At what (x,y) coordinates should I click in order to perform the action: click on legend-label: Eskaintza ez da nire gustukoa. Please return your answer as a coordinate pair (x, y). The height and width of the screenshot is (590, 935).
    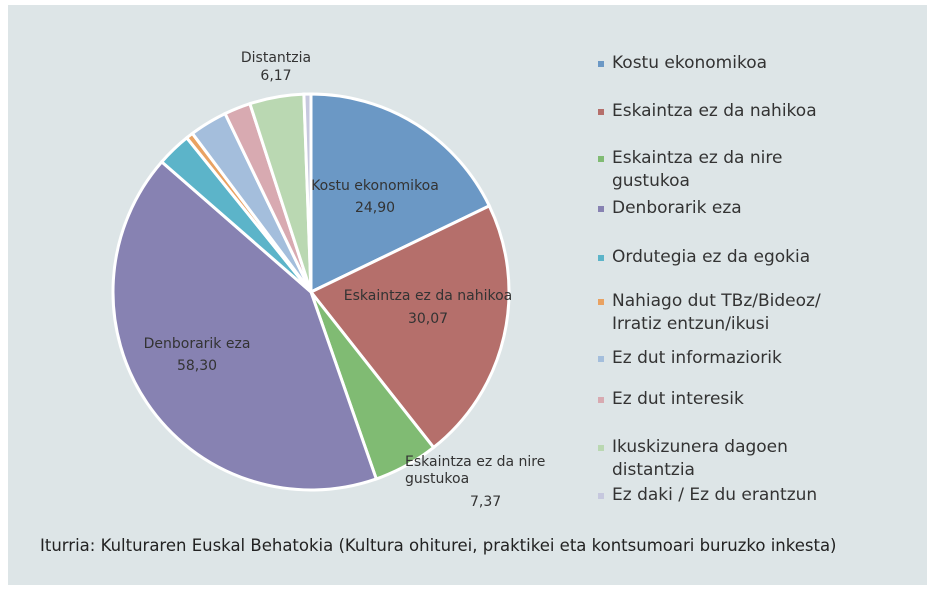
    Looking at the image, I should click on (697, 169).